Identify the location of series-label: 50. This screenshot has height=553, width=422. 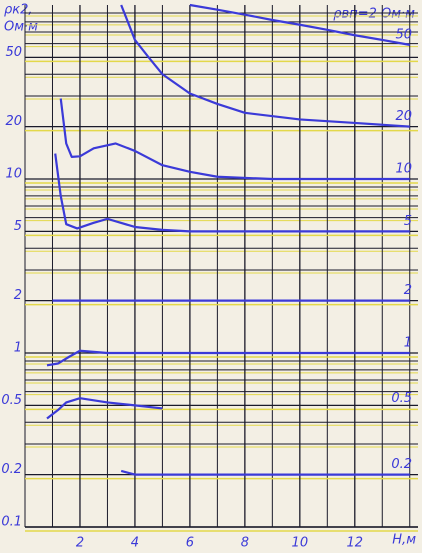
(403, 34).